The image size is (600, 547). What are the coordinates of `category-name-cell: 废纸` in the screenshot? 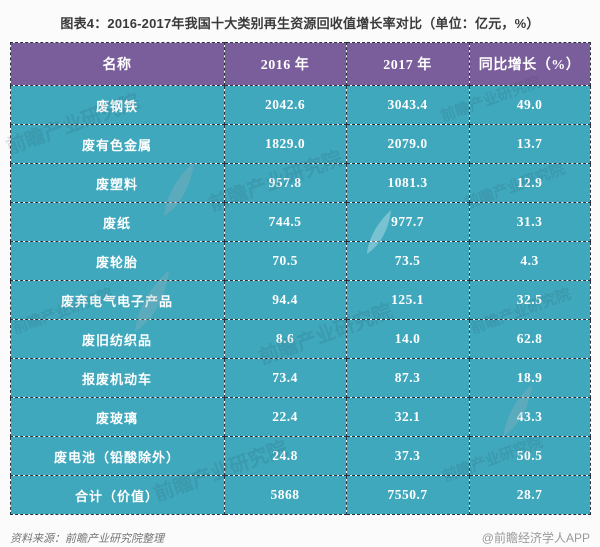 It's located at (117, 222).